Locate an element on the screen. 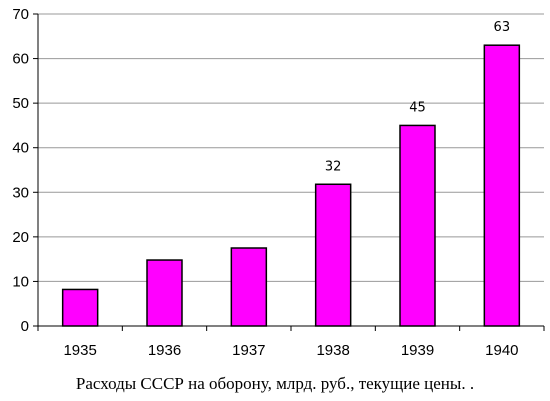 The width and height of the screenshot is (550, 401). bar-1937 is located at coordinates (249, 287).